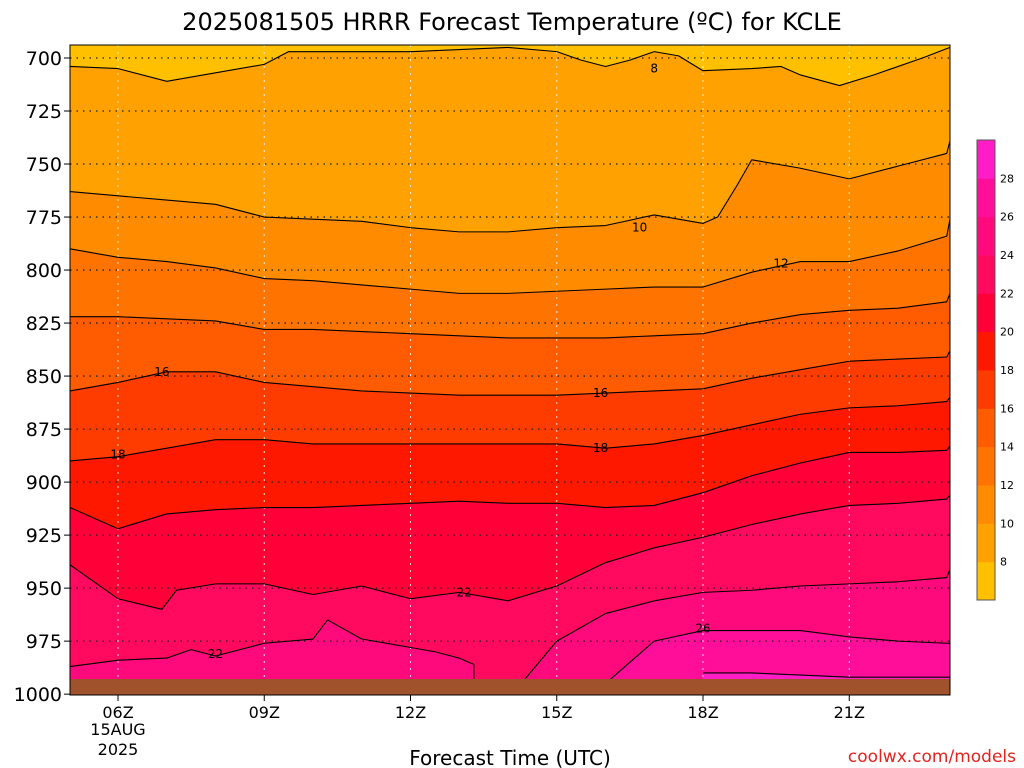  What do you see at coordinates (510, 757) in the screenshot?
I see `x-axis-label: Forecast Time (UTC)` at bounding box center [510, 757].